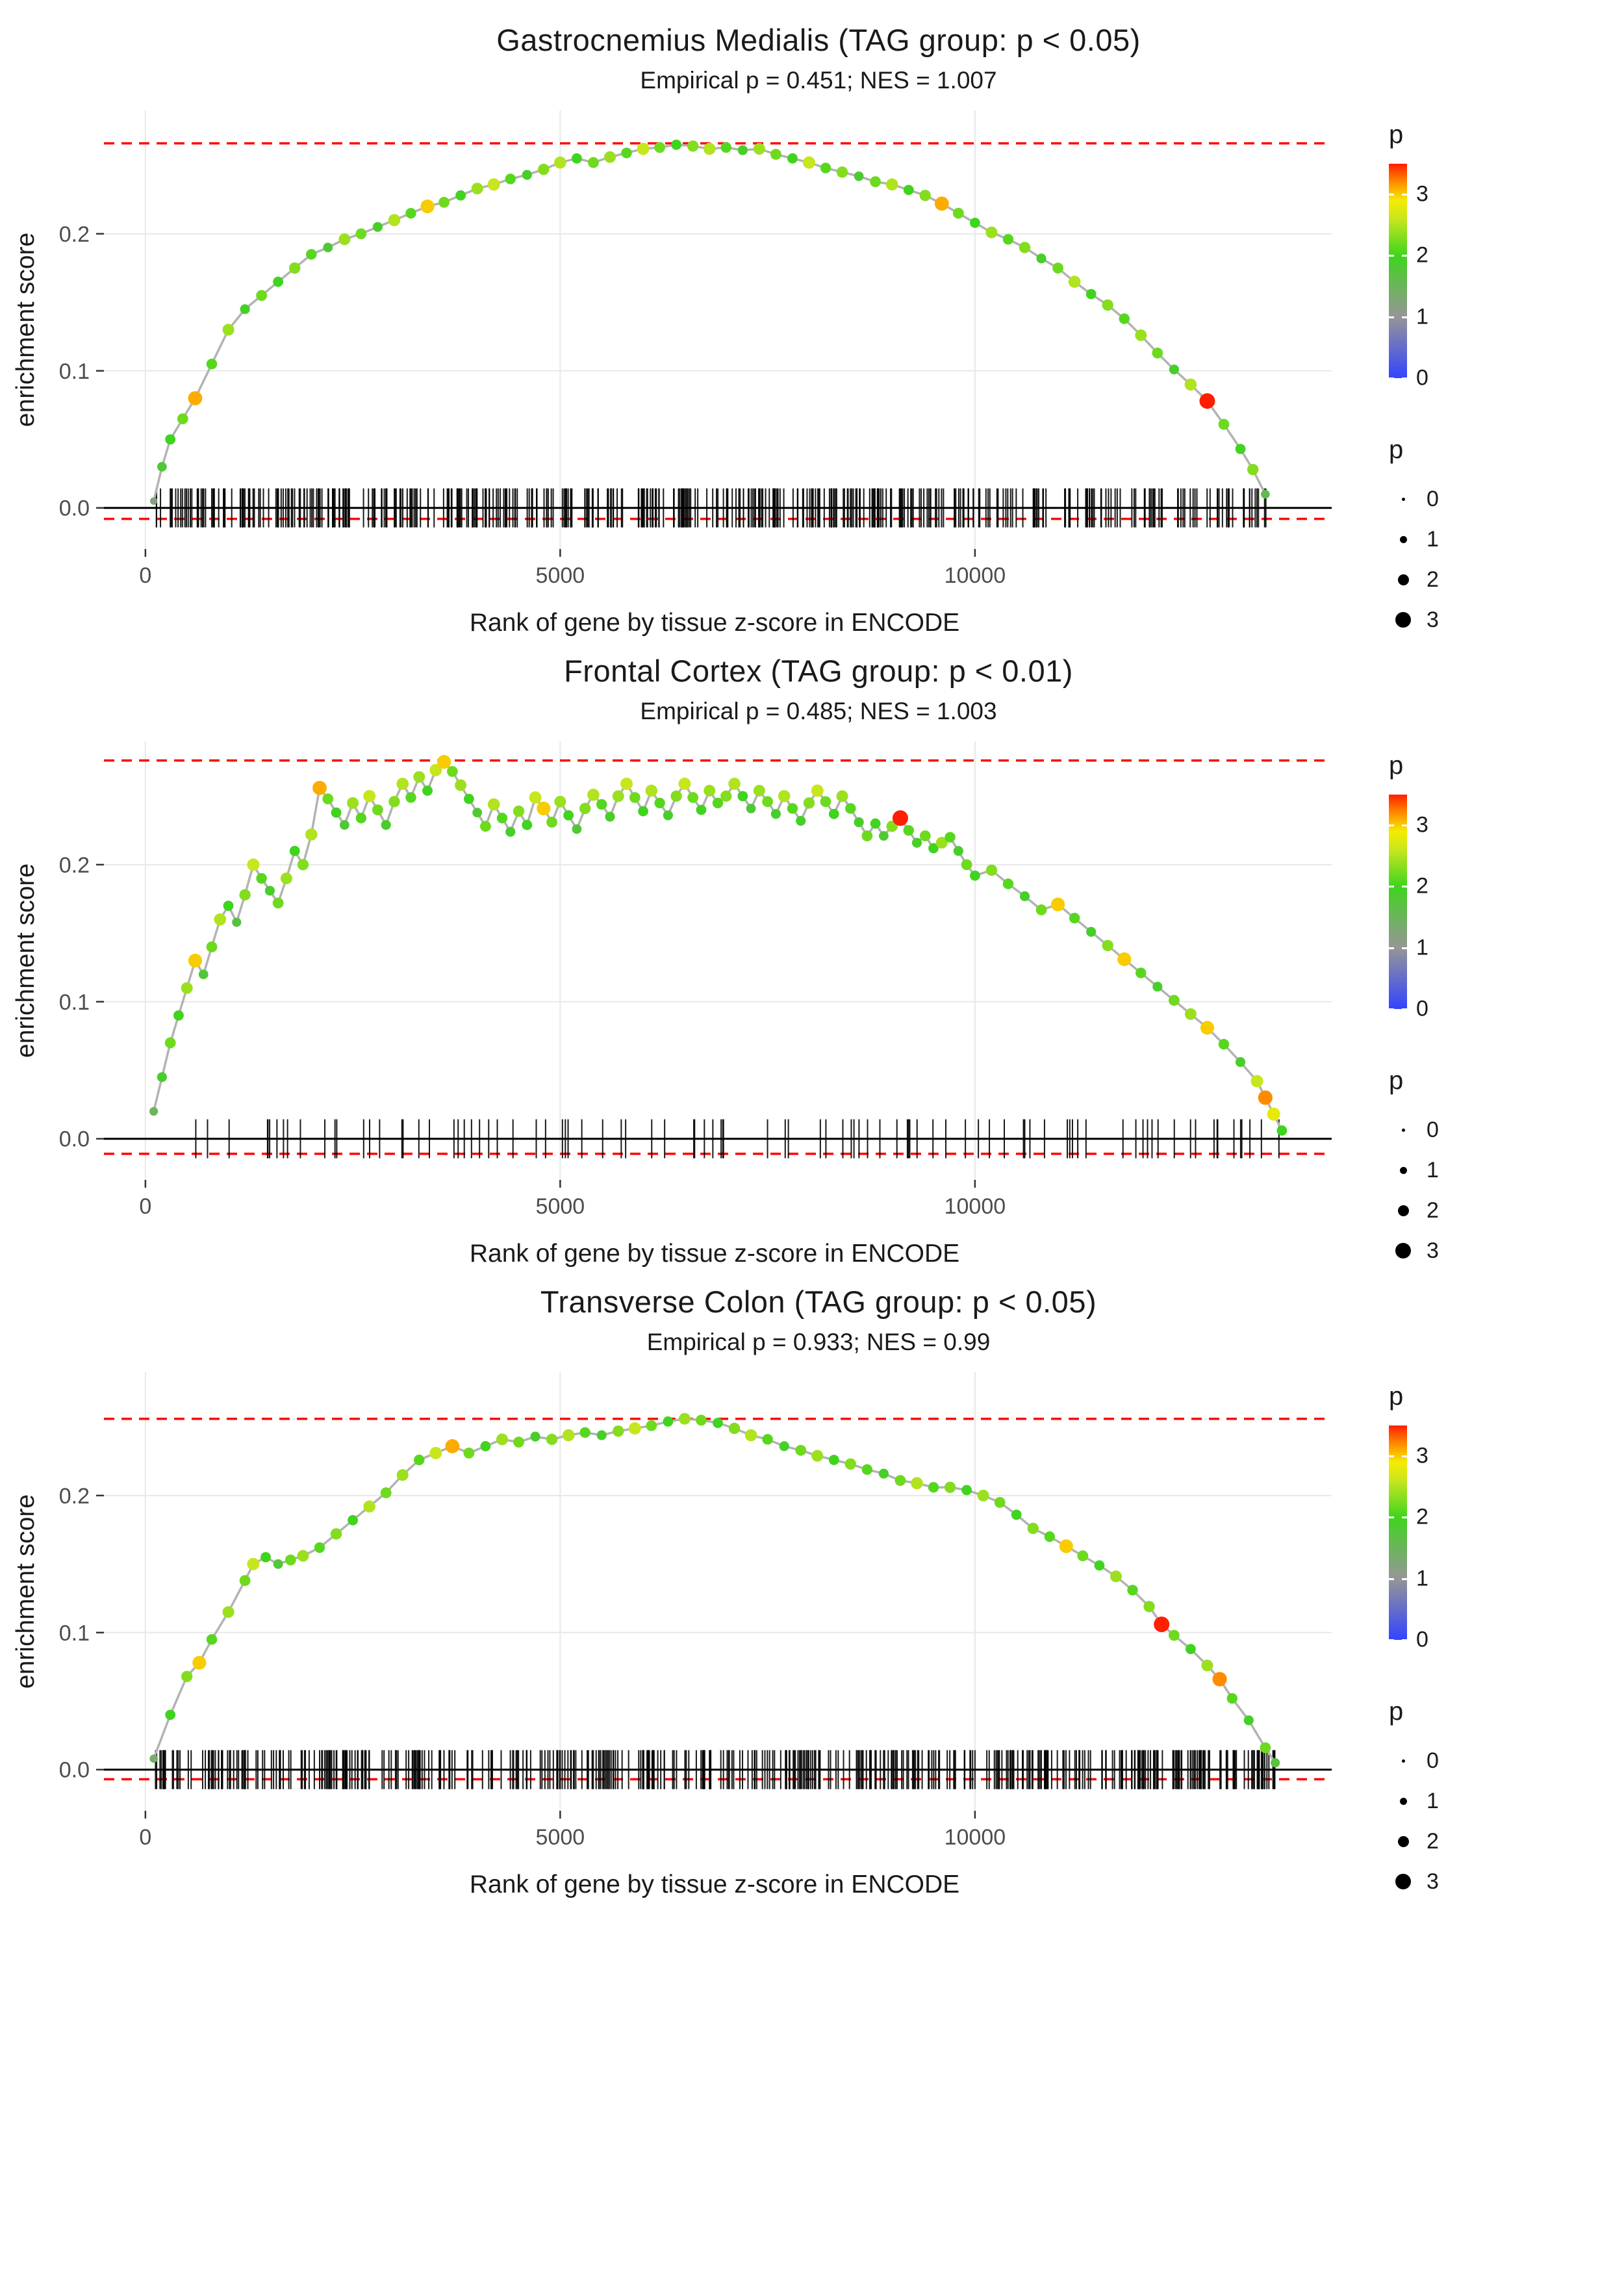  I want to click on chart-title: Transverse Colon (TAG group: p < 0.05), so click(818, 1301).